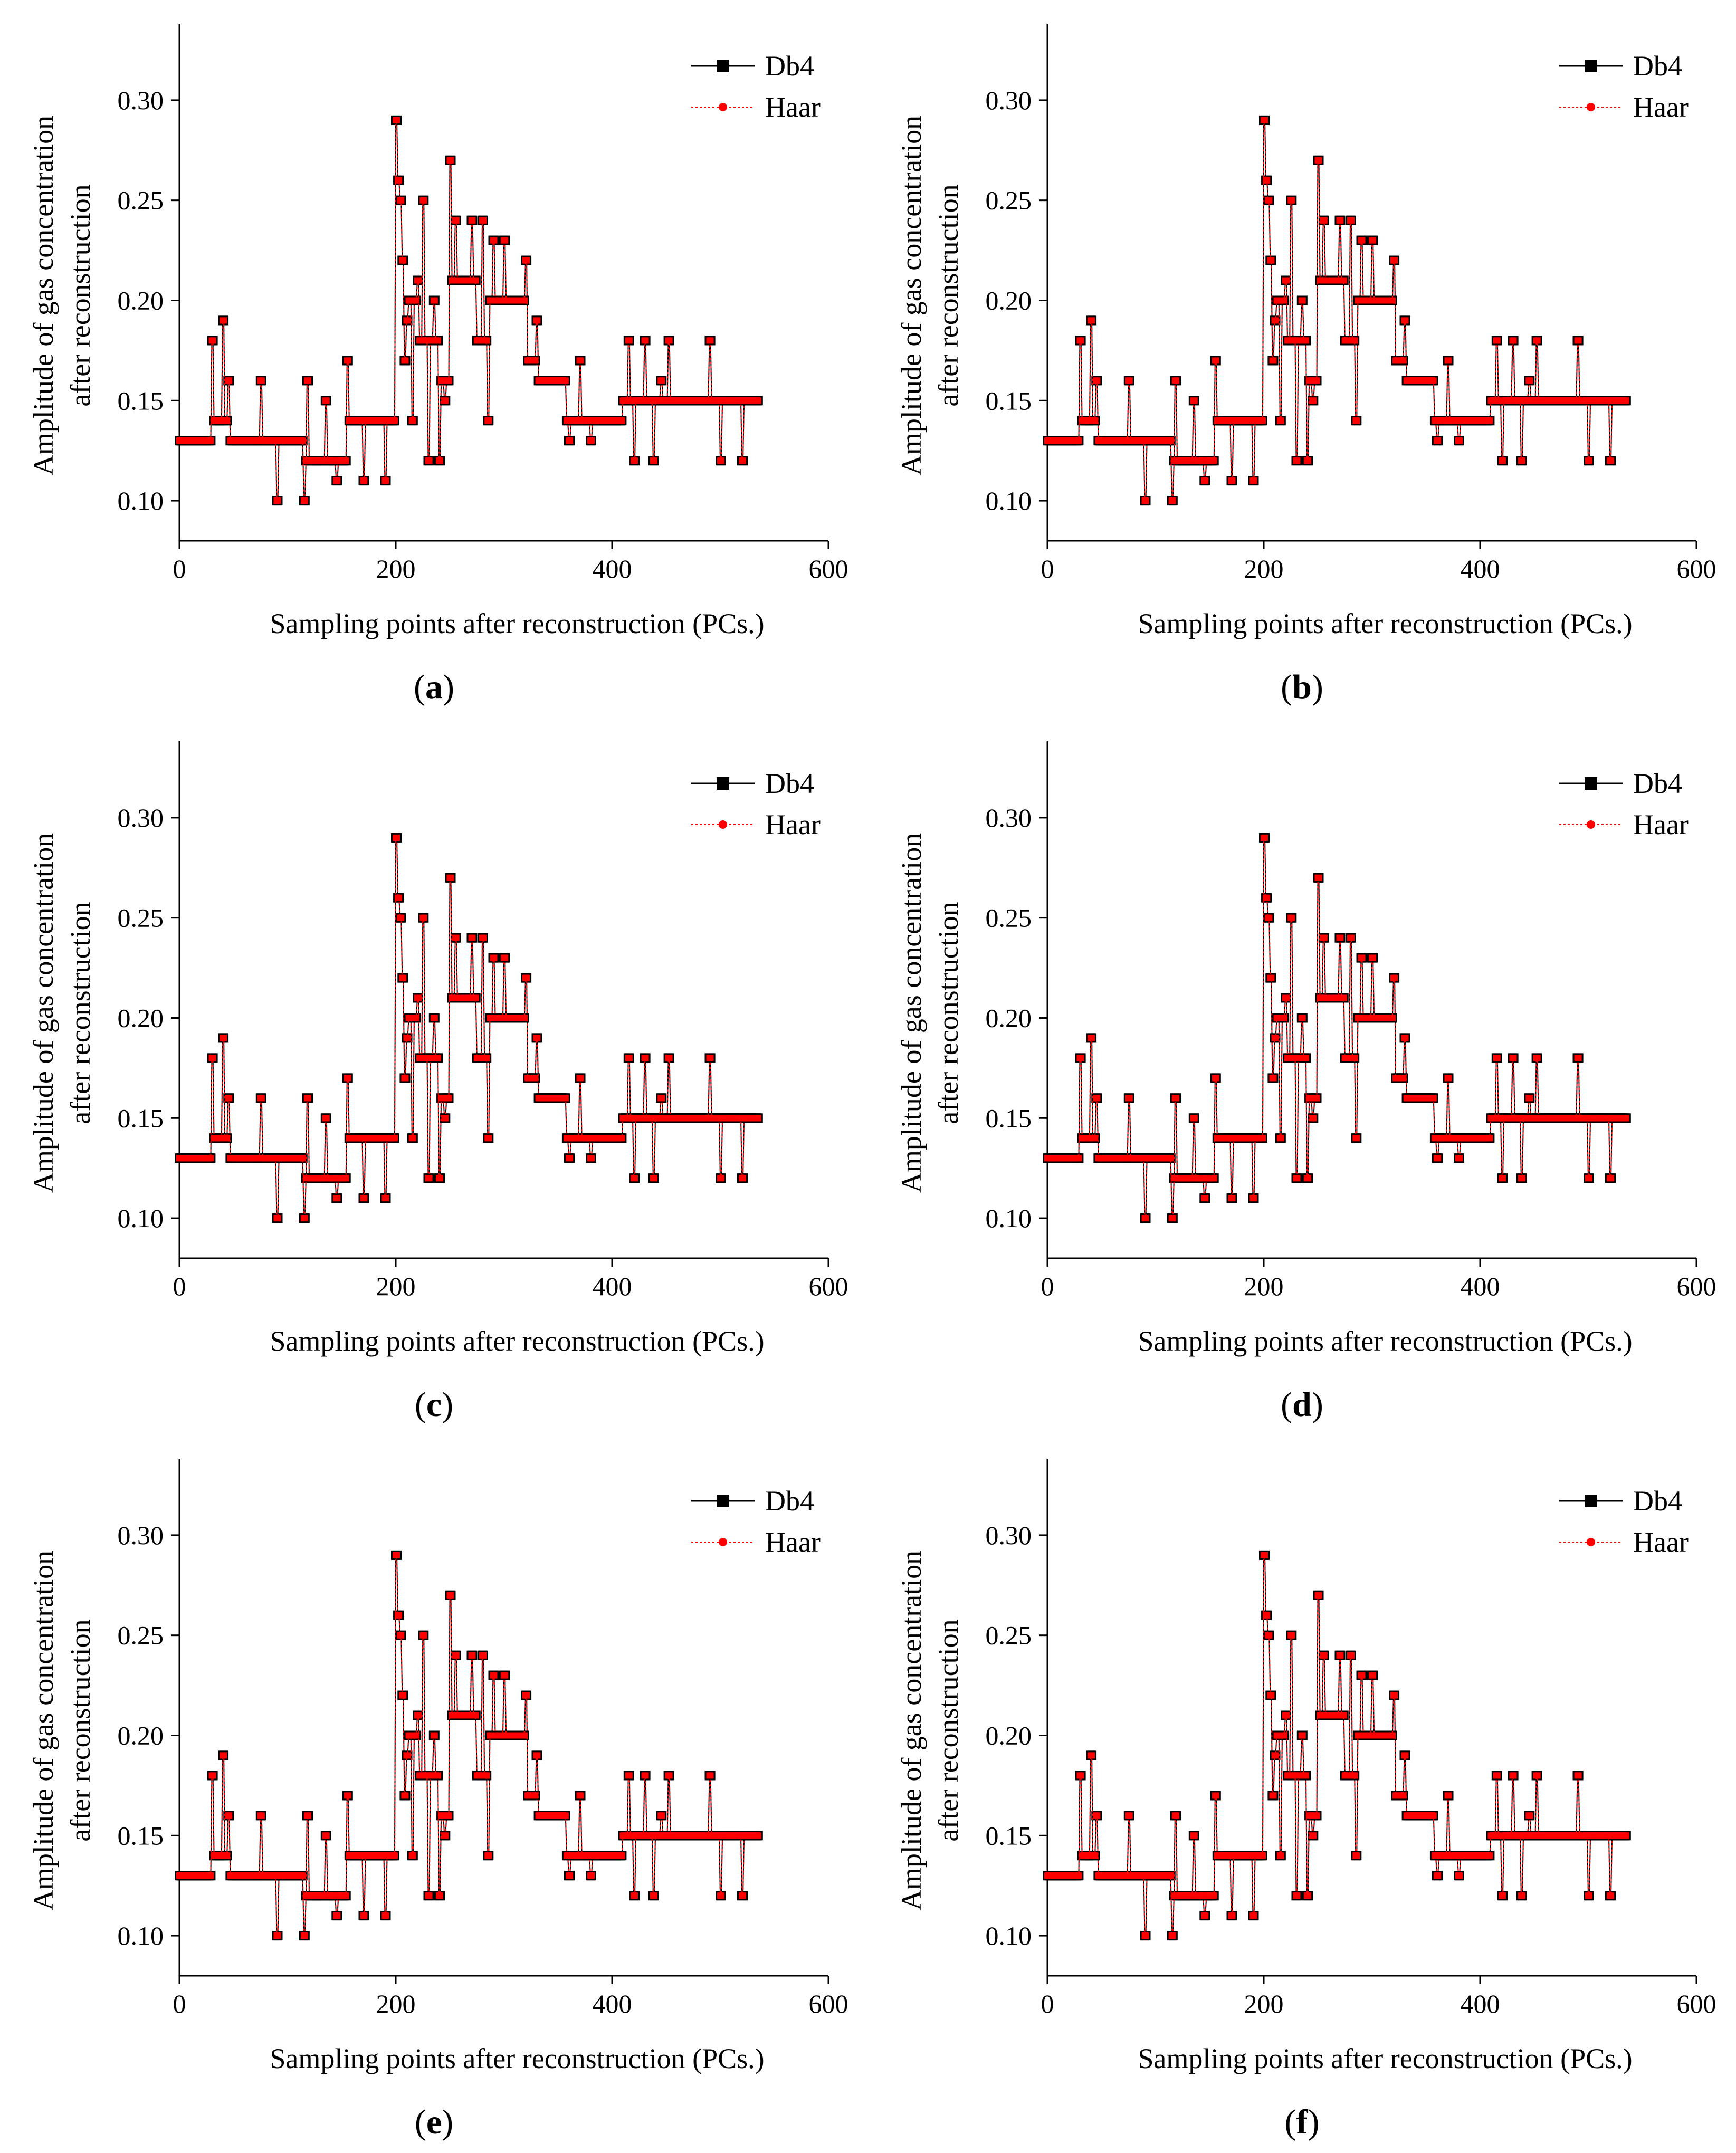 Image resolution: width=1736 pixels, height=2153 pixels. I want to click on y-axis-label-line1: Amplitude of gas concentration, so click(43, 1013).